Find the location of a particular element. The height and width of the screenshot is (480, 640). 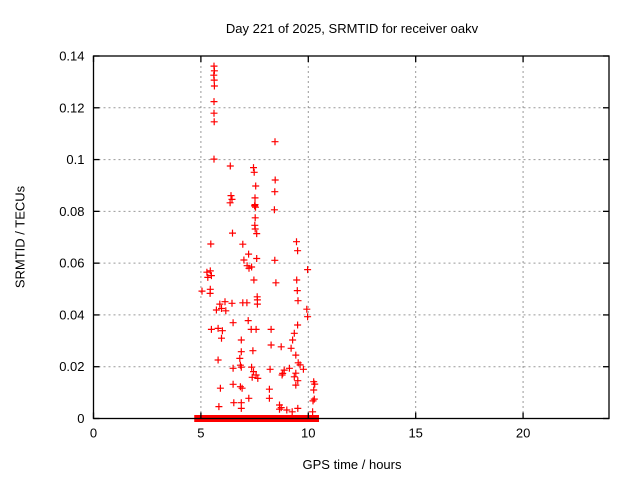

x-tick-label: 0 is located at coordinates (93, 433).